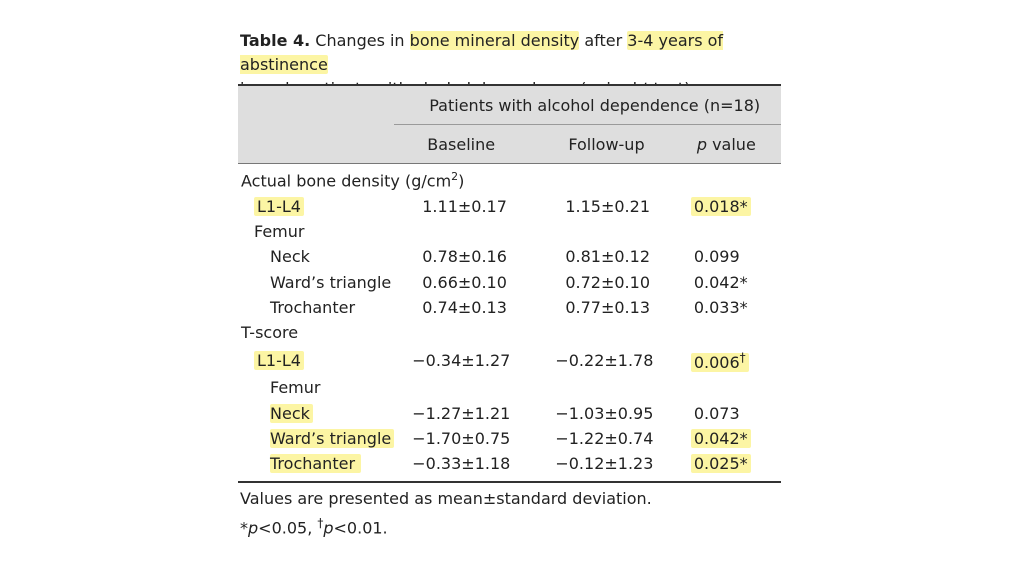 Image resolution: width=1024 pixels, height=576 pixels. What do you see at coordinates (332, 438) in the screenshot?
I see `highlight-wards-triangle: Ward’s triangle` at bounding box center [332, 438].